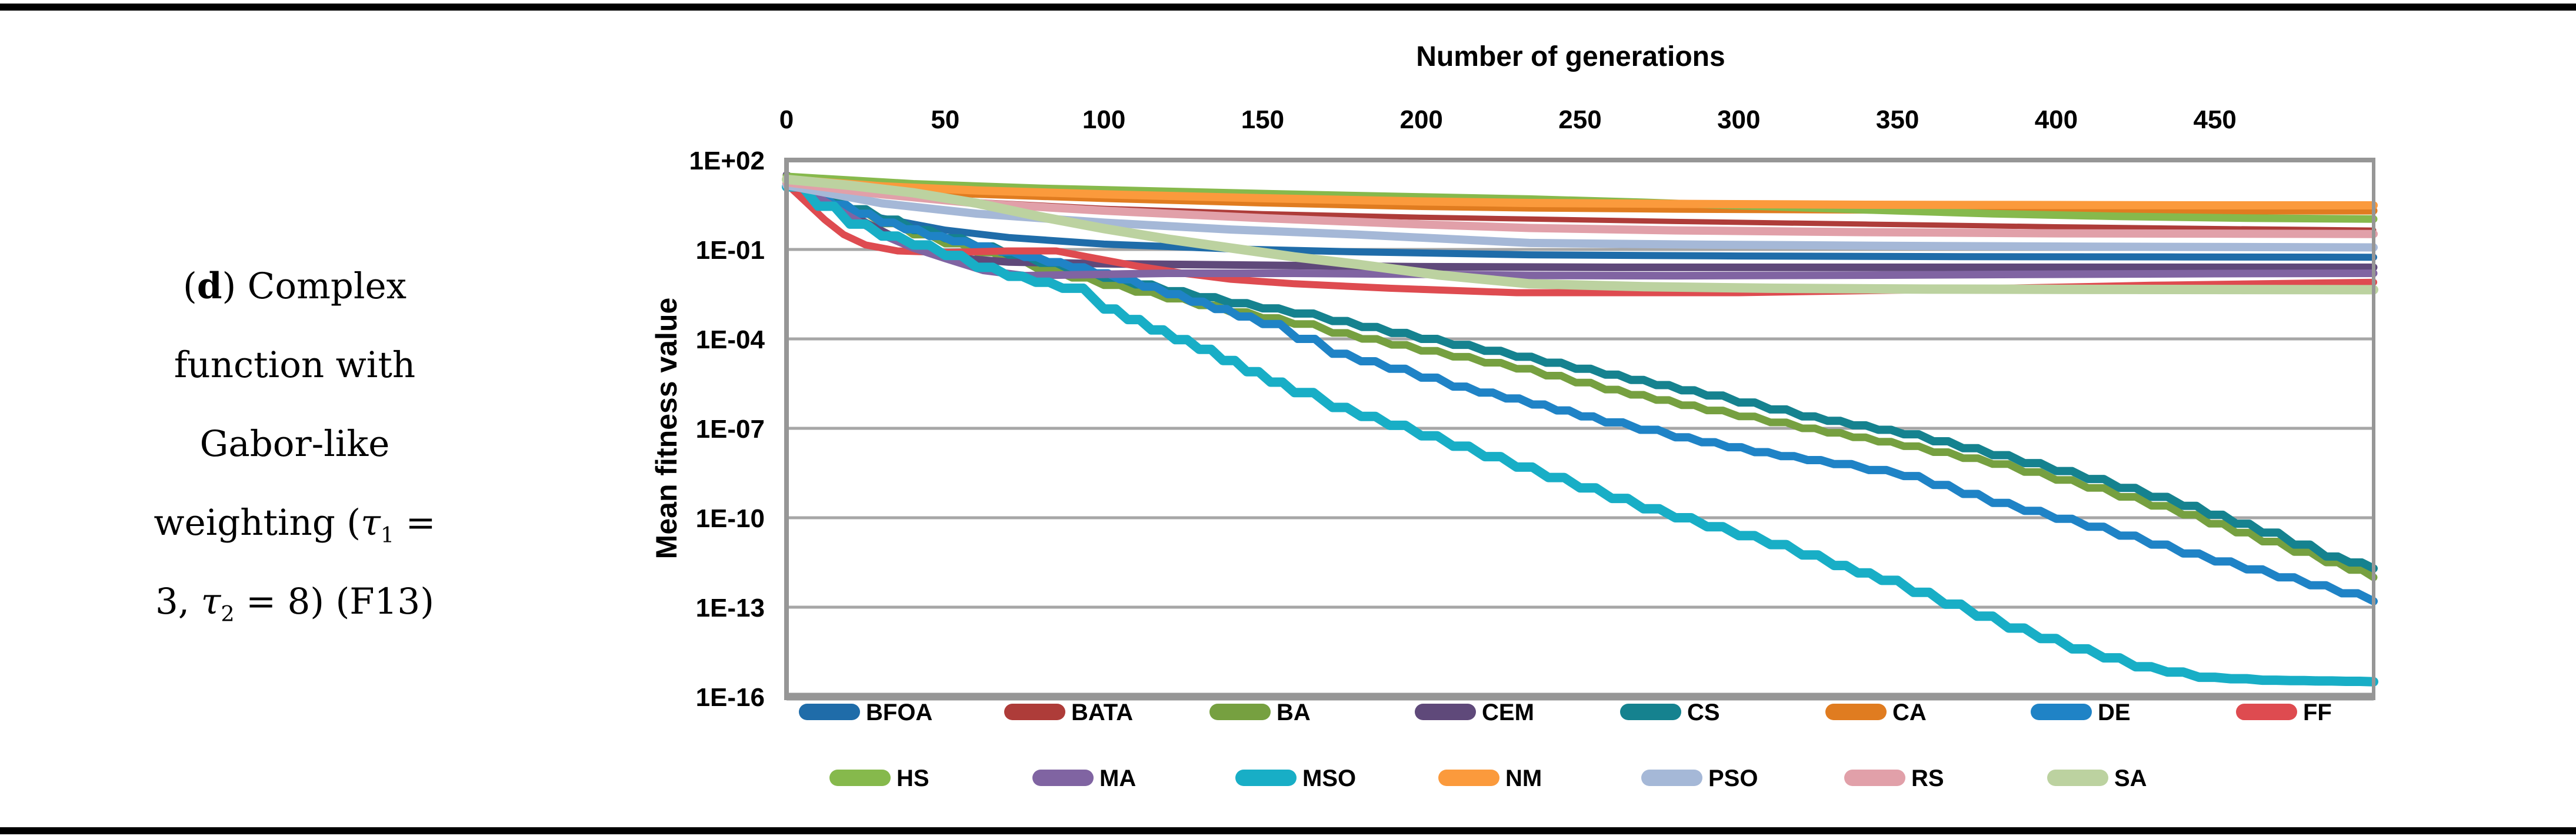 Image resolution: width=2576 pixels, height=839 pixels. Describe the element at coordinates (295, 525) in the screenshot. I see `figure-caption-line: weighting (τ1 =` at that location.